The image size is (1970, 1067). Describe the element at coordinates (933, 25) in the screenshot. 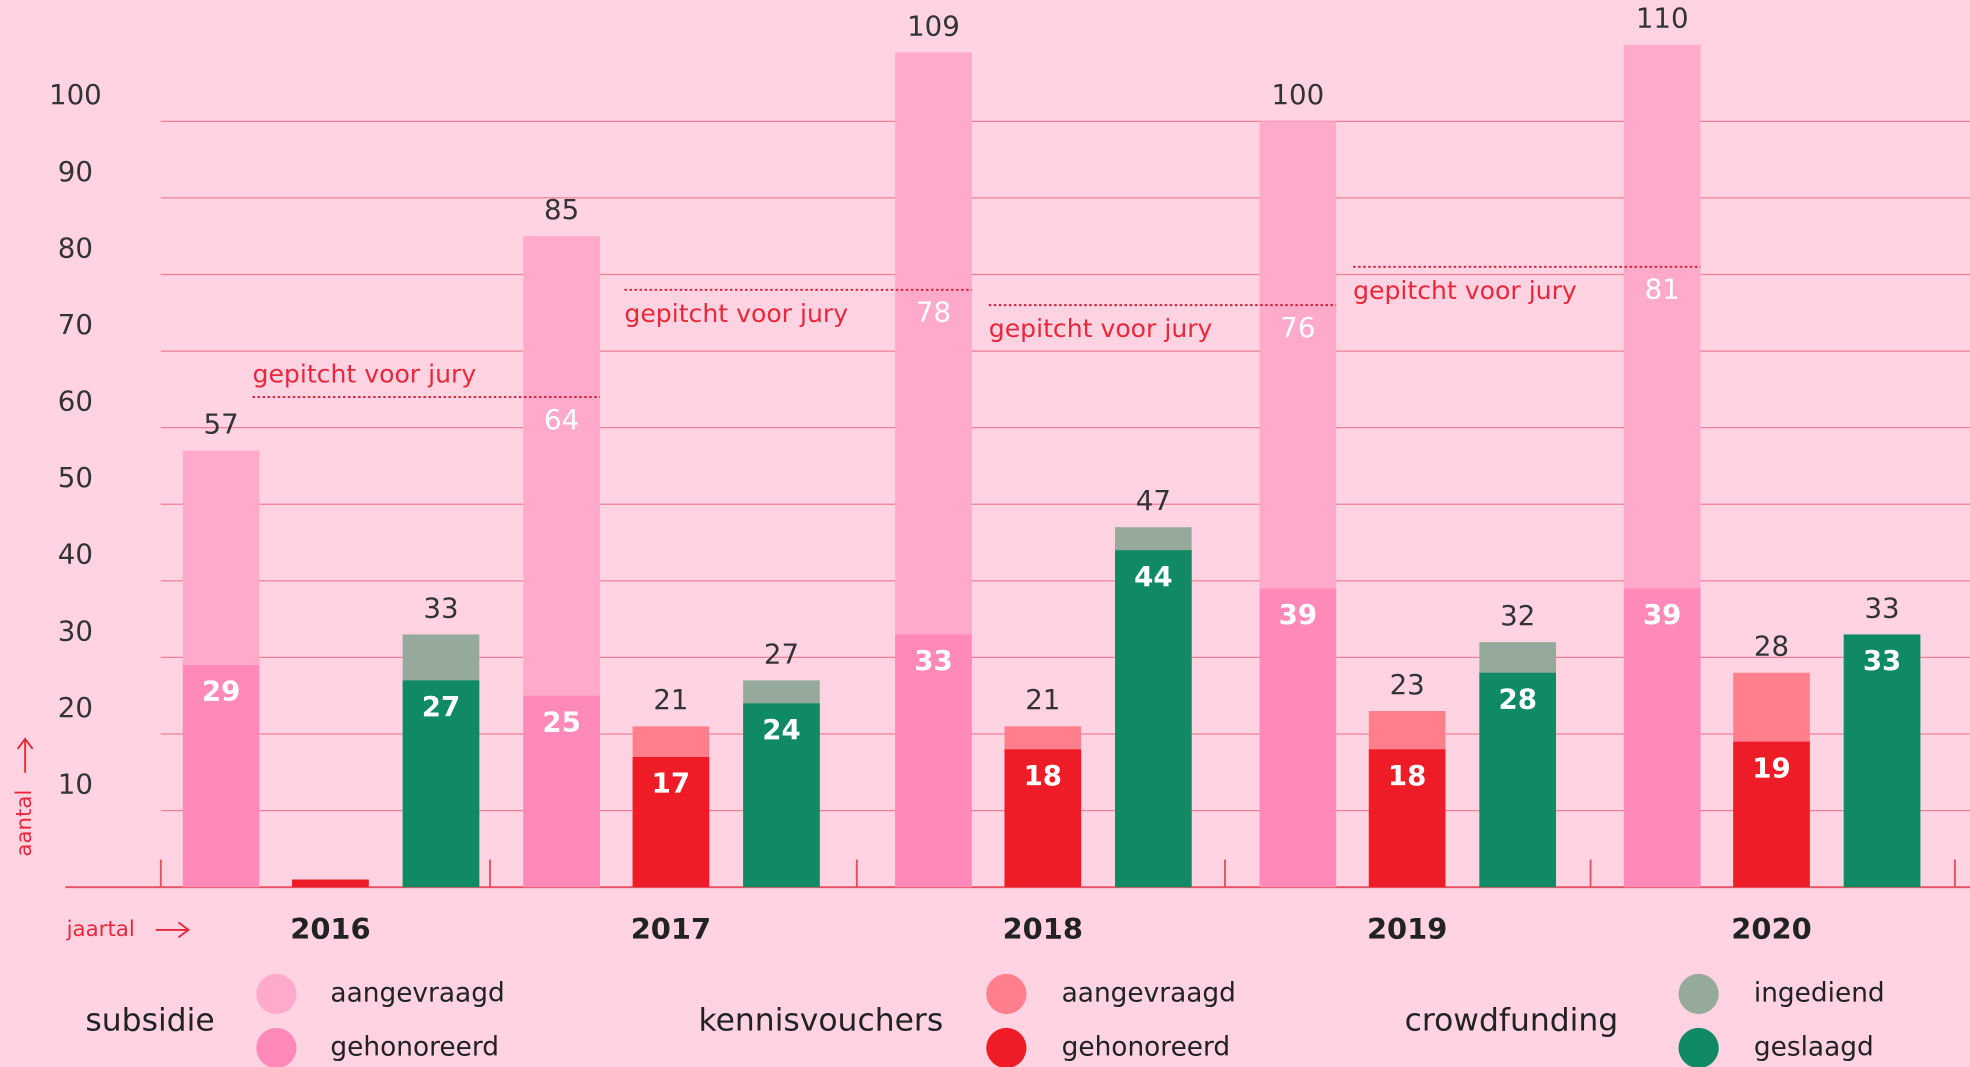

I see `value-label: 109` at that location.